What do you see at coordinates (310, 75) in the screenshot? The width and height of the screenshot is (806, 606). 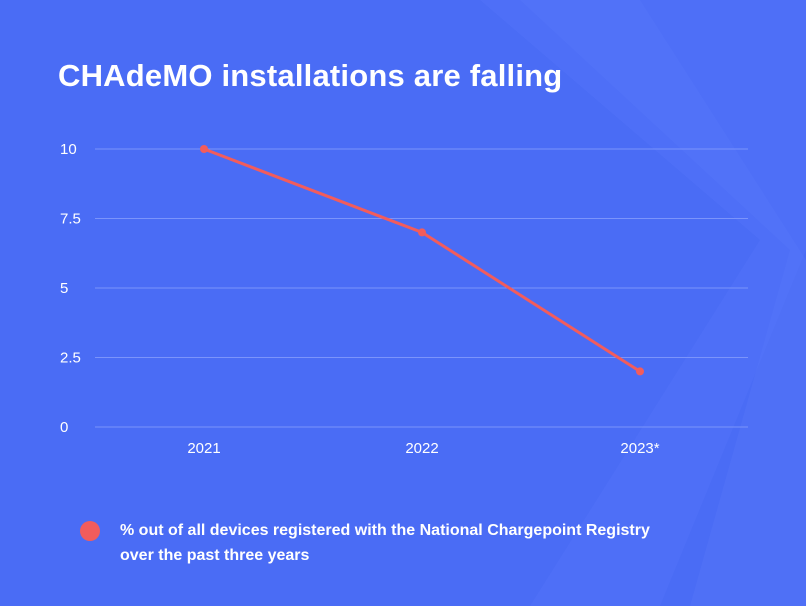 I see `chart-title: CHAdeMO installations are falling` at bounding box center [310, 75].